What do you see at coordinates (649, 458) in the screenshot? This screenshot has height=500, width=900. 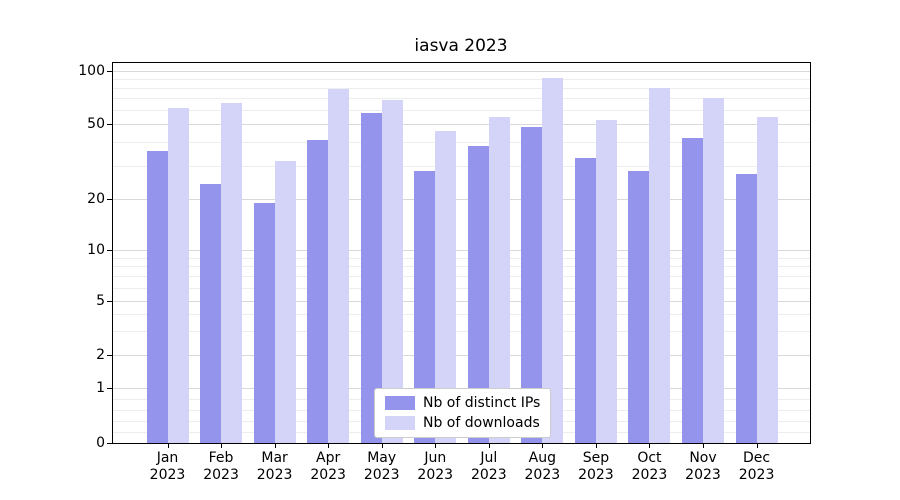 I see `x-tick-month: Oct` at bounding box center [649, 458].